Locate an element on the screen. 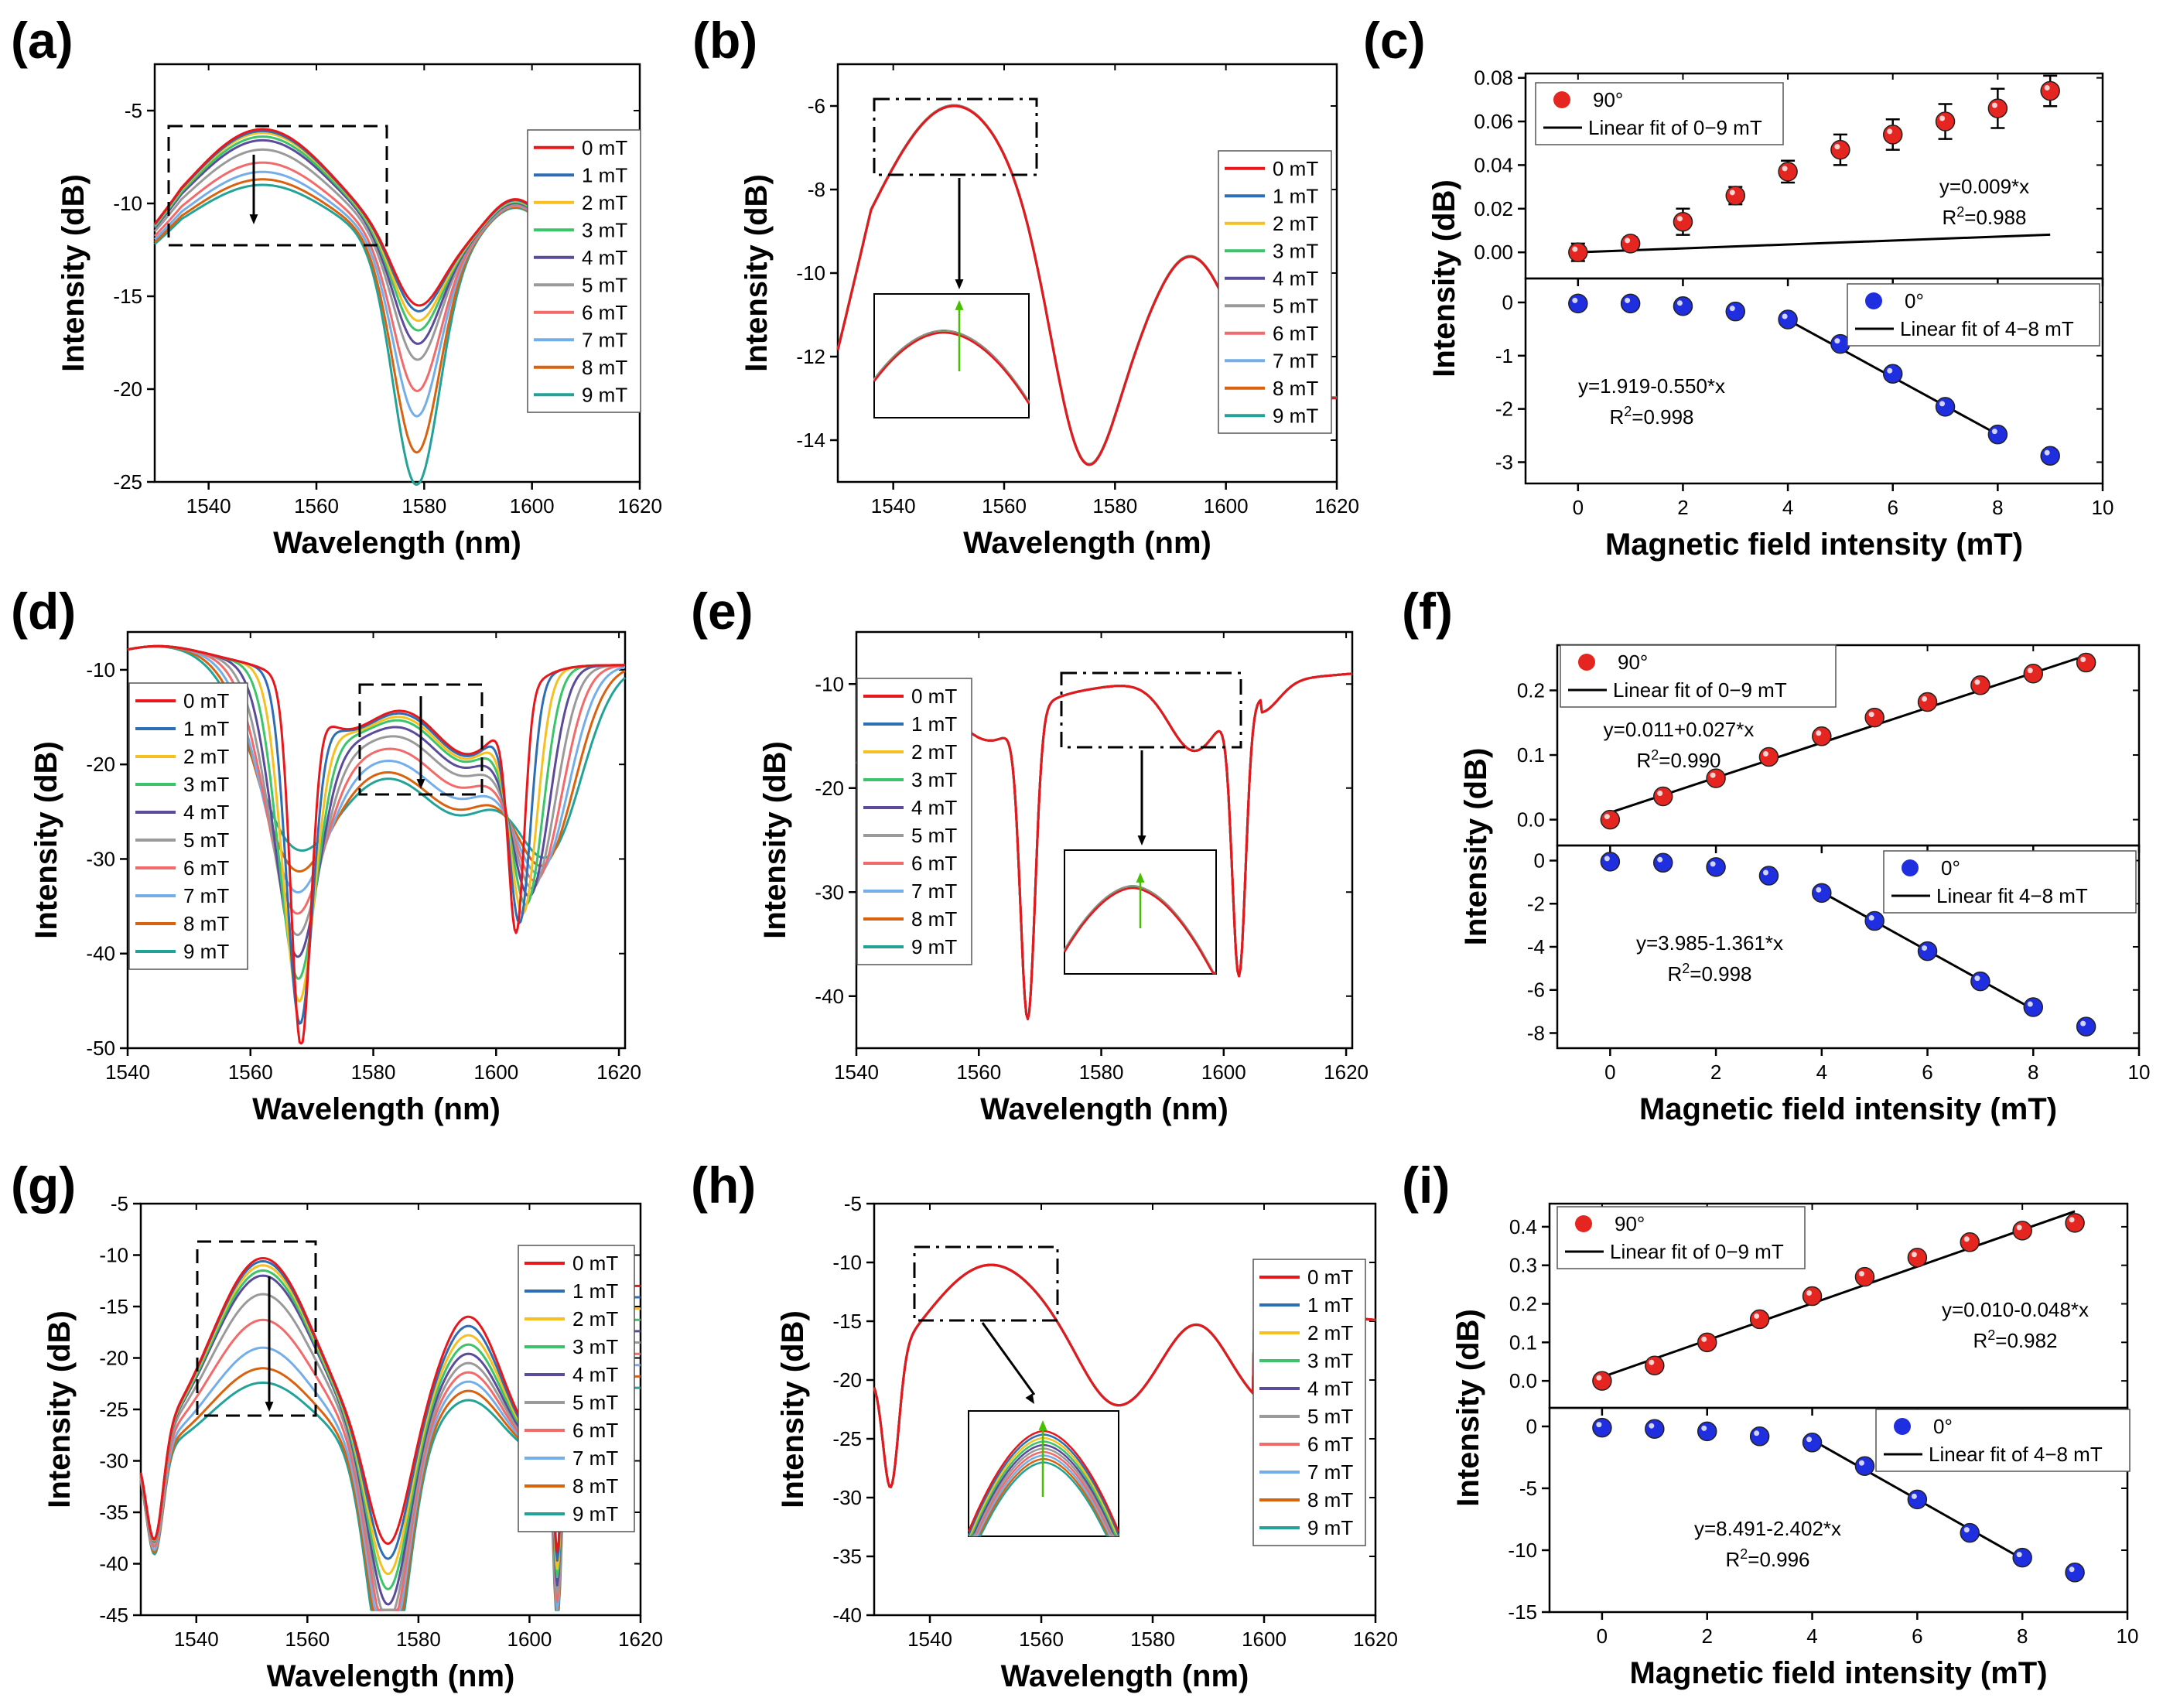  x-axis-label: Magnetic field intensity (mT) is located at coordinates (1848, 1109).